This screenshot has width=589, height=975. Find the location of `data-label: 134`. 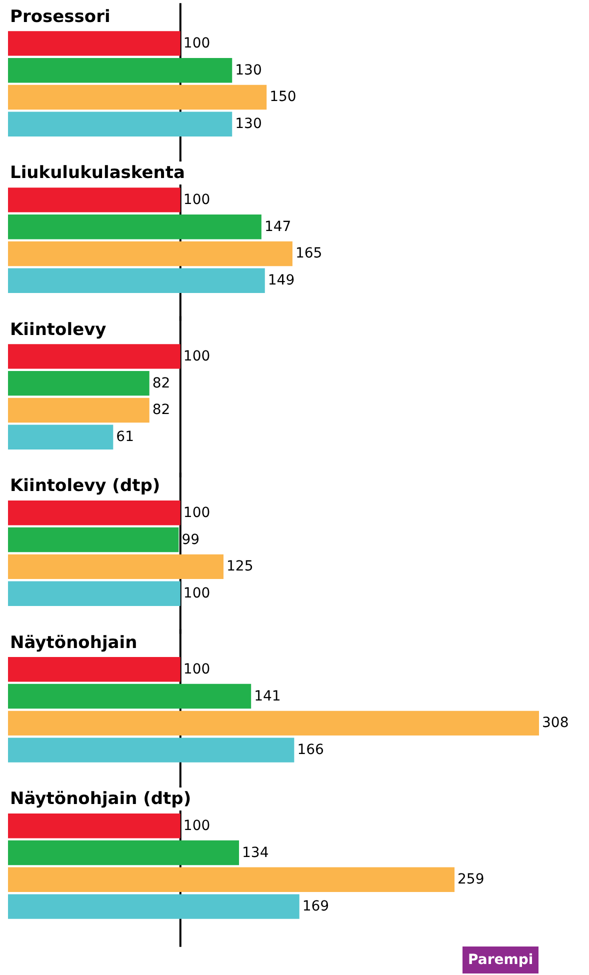

data-label: 134 is located at coordinates (255, 852).